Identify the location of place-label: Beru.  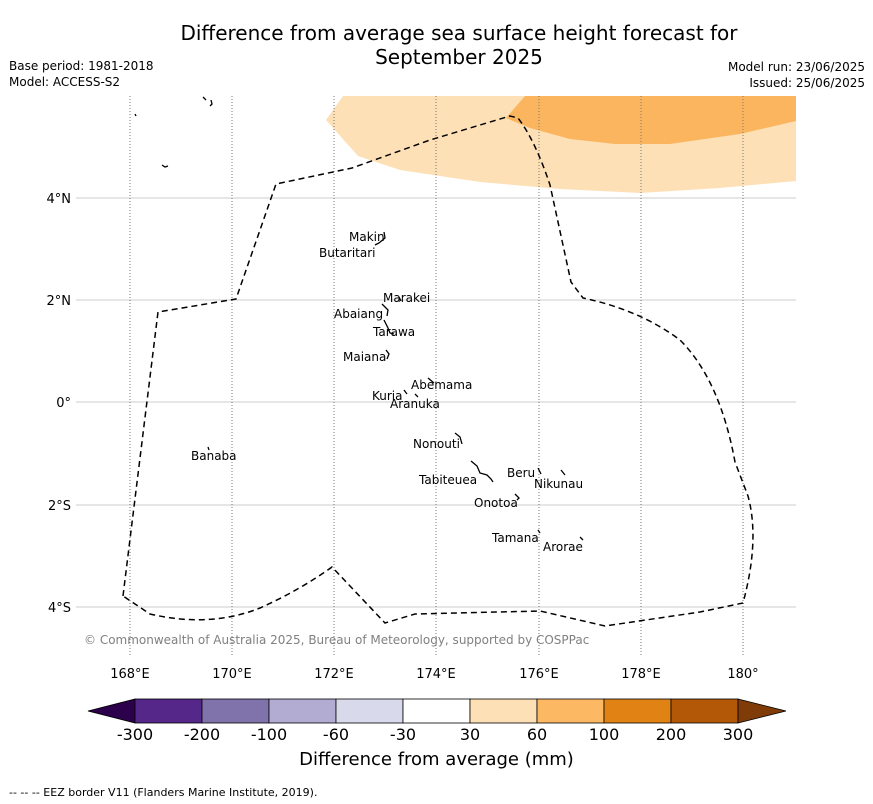
(521, 473).